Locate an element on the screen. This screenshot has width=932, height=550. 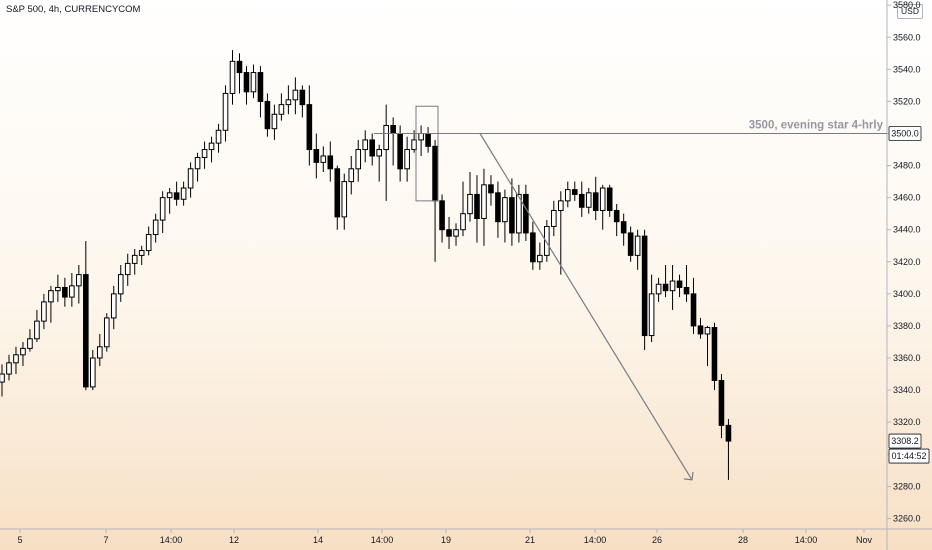
x-tick-label: 28 is located at coordinates (743, 540).